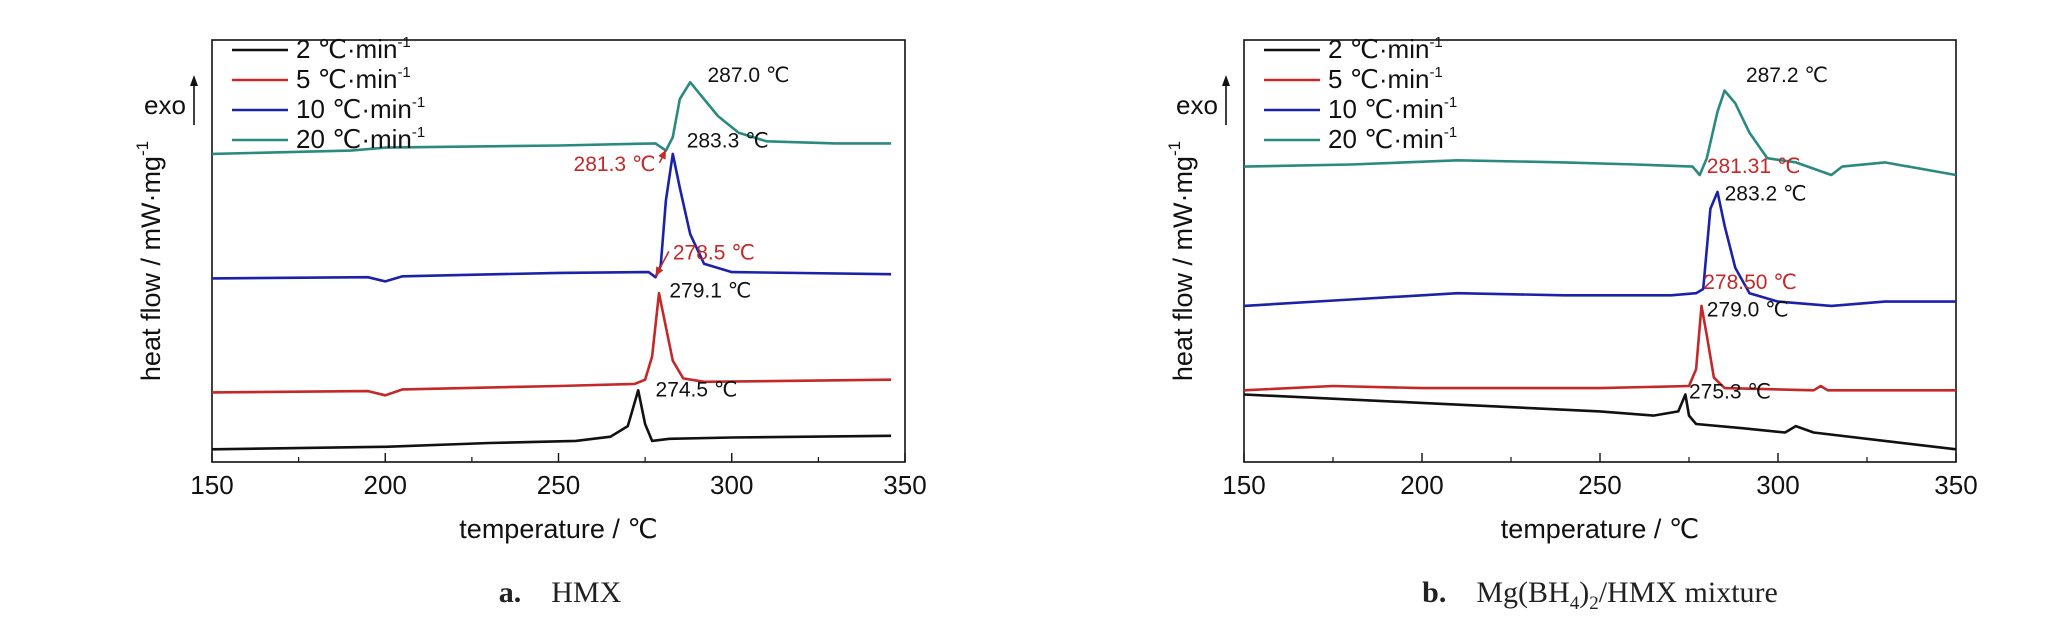  What do you see at coordinates (1748, 309) in the screenshot?
I see `peak-annotation: 279.0 ℃` at bounding box center [1748, 309].